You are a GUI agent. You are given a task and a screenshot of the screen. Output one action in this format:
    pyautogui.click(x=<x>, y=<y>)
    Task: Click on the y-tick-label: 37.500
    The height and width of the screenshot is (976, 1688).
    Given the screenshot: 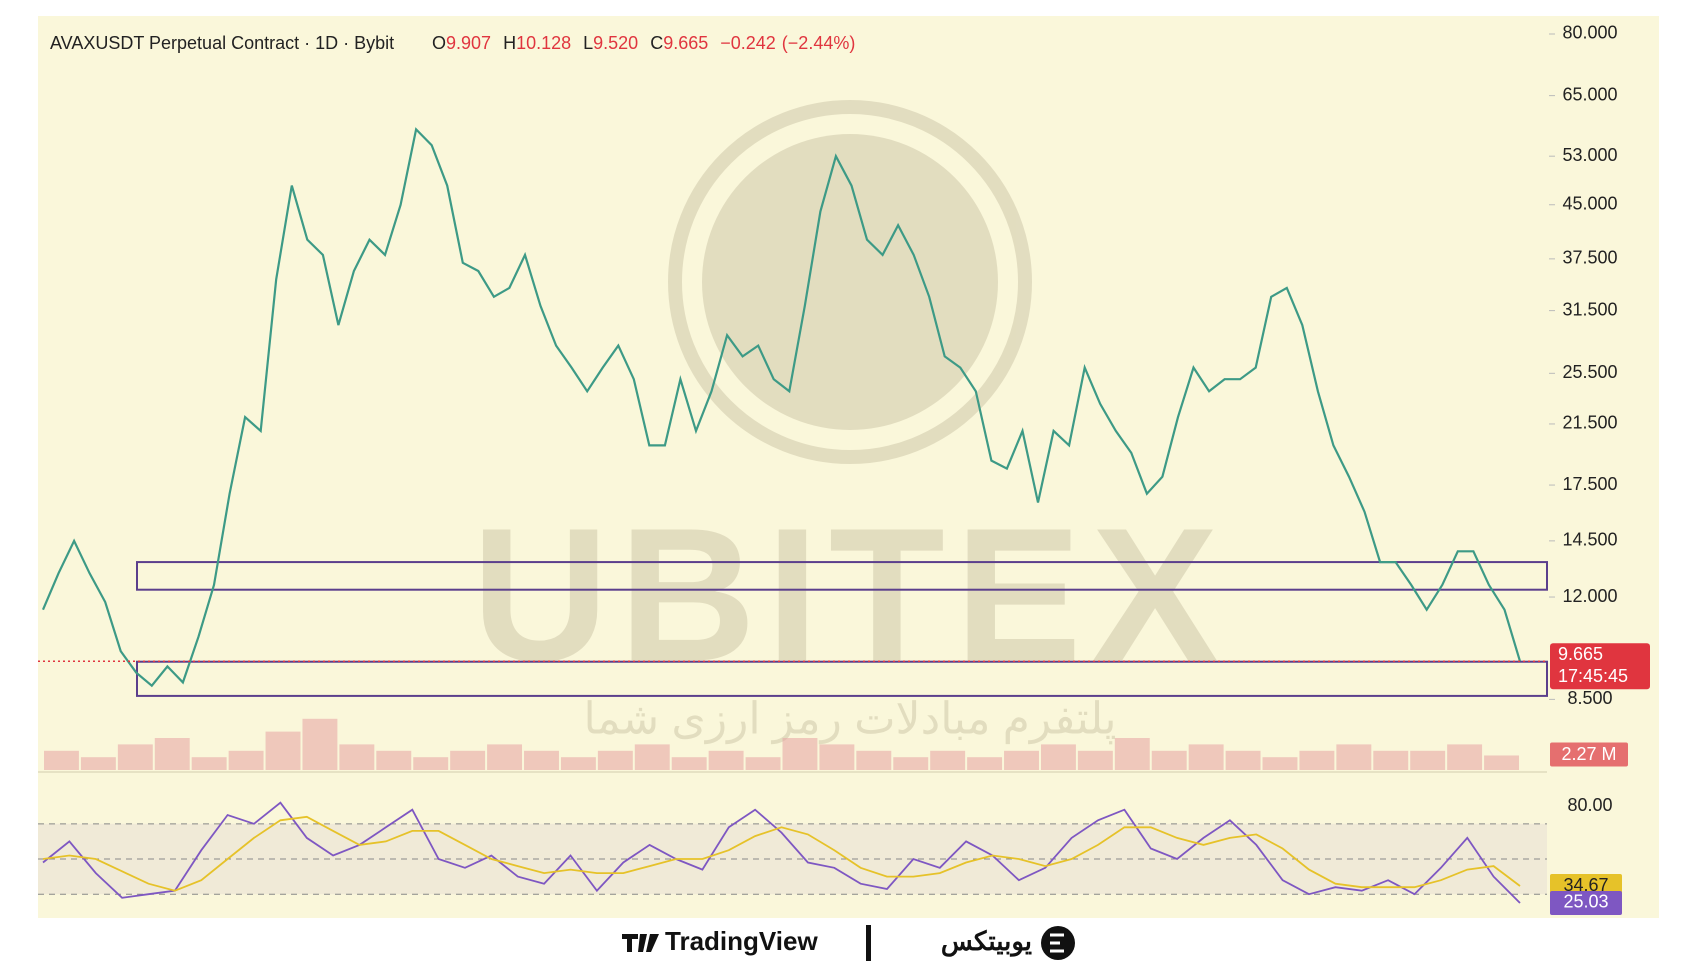 What is the action you would take?
    pyautogui.click(x=1589, y=258)
    